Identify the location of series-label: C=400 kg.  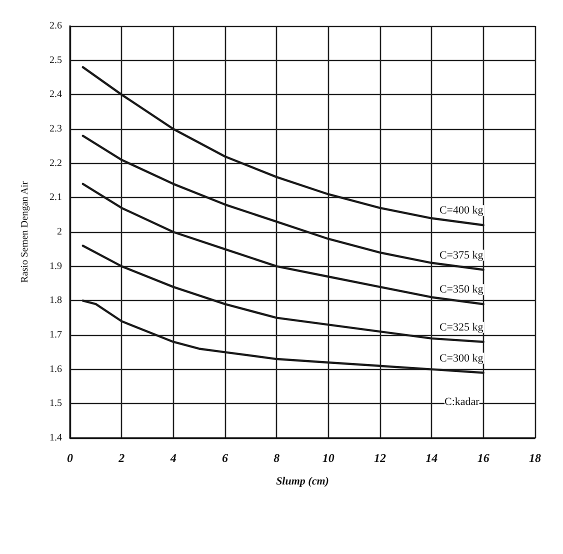
(461, 210).